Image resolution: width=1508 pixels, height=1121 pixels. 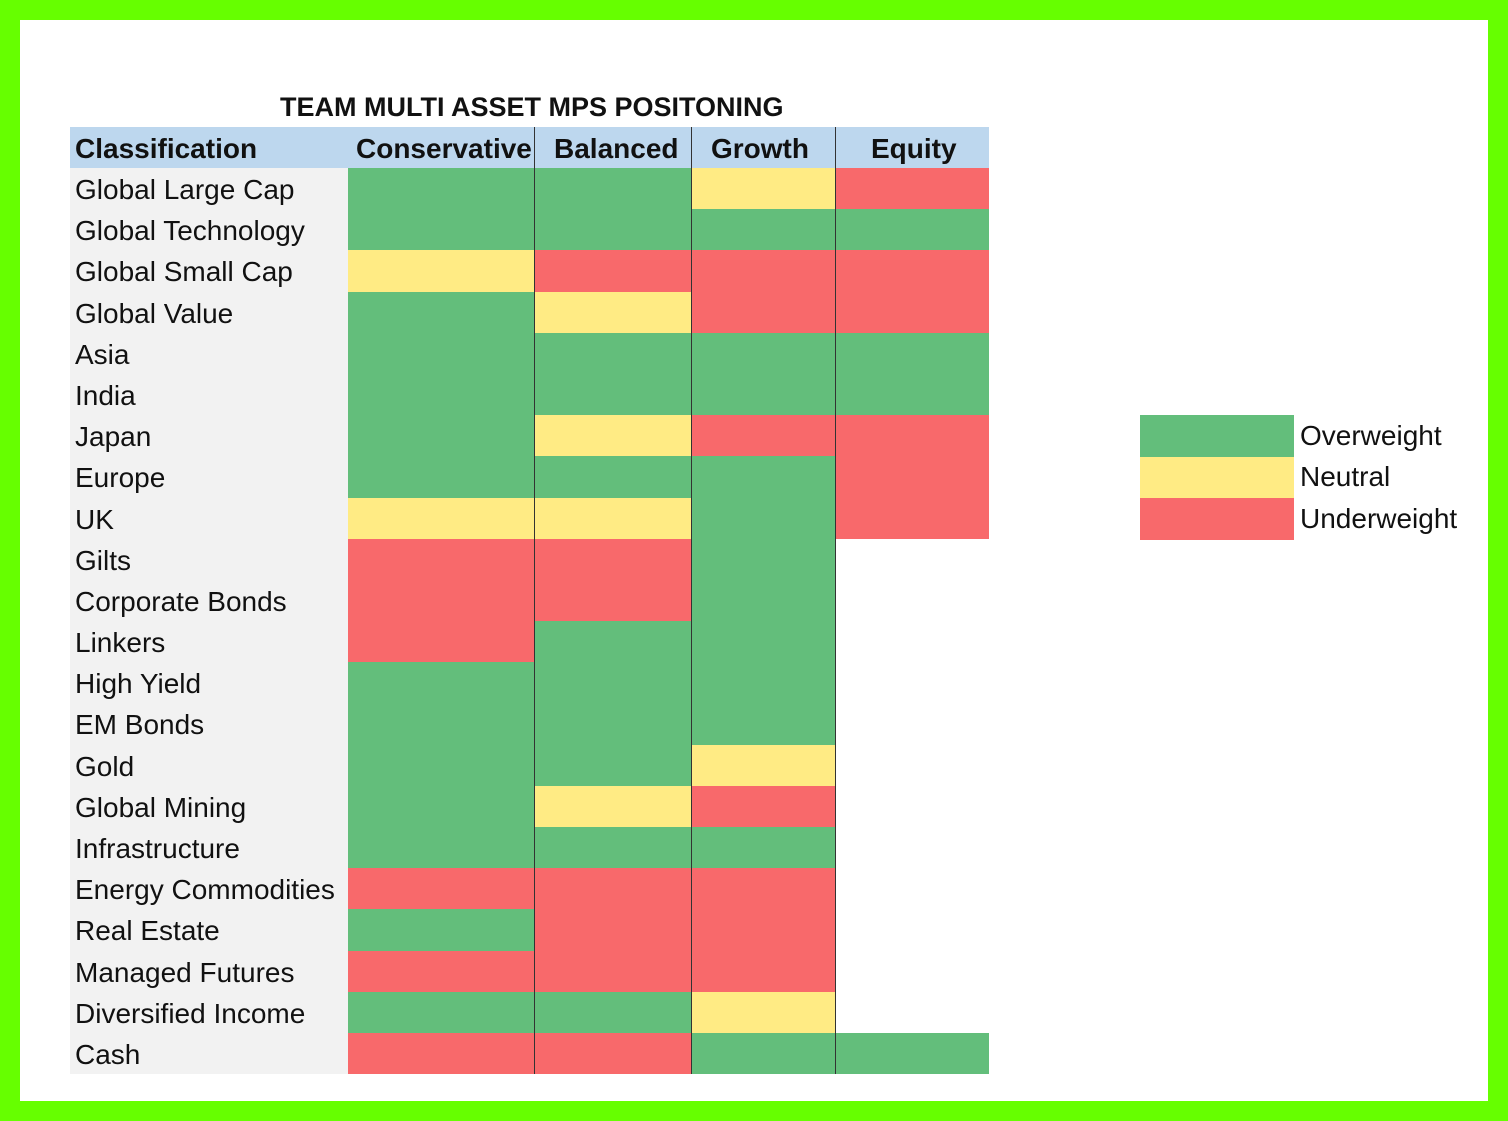 I want to click on table-row: UK, so click(x=529, y=518).